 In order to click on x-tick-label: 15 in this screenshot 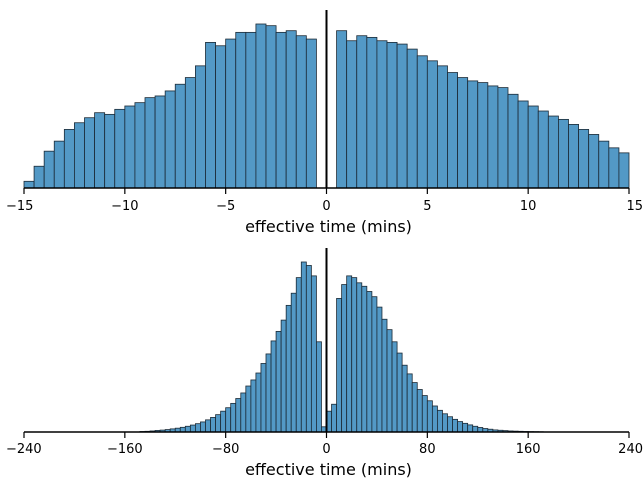, I will do `click(634, 206)`.